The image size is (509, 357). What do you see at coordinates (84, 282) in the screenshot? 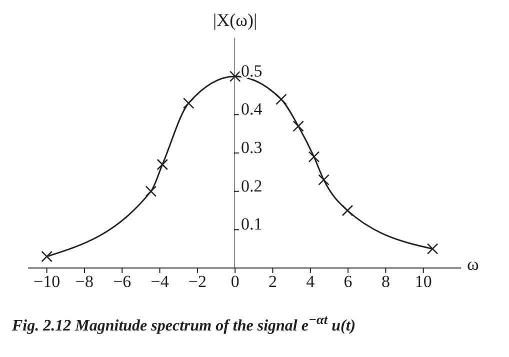
I see `x-tick-label: −8` at bounding box center [84, 282].